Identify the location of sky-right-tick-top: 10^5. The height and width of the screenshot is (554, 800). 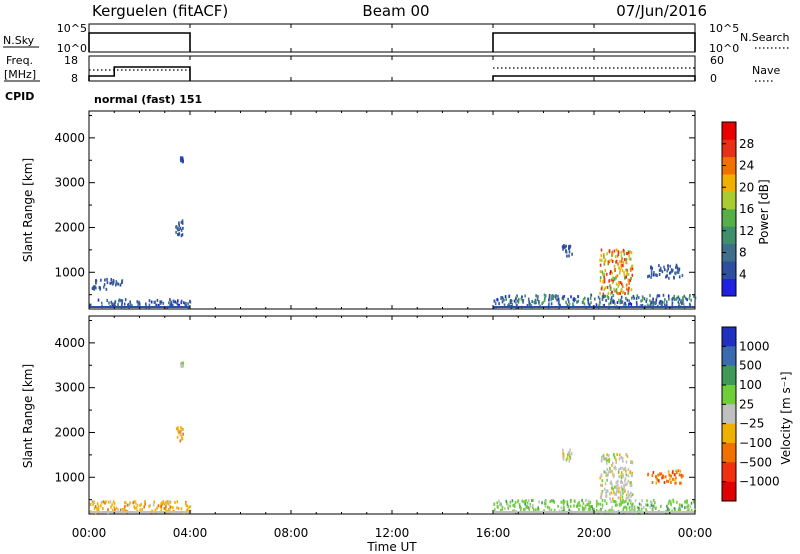
(724, 28).